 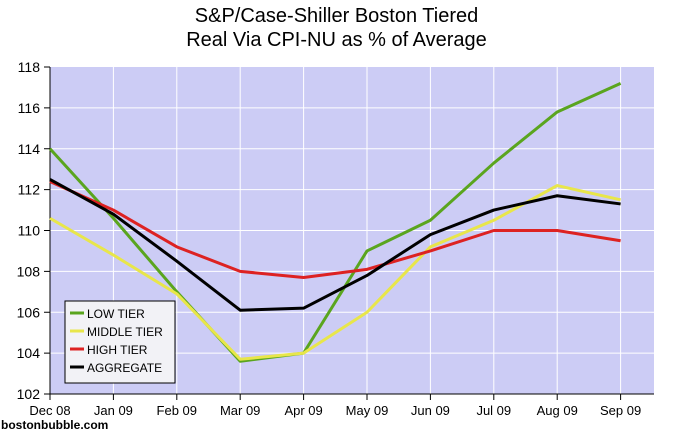 I want to click on y-tick-label: 110, so click(x=29, y=231).